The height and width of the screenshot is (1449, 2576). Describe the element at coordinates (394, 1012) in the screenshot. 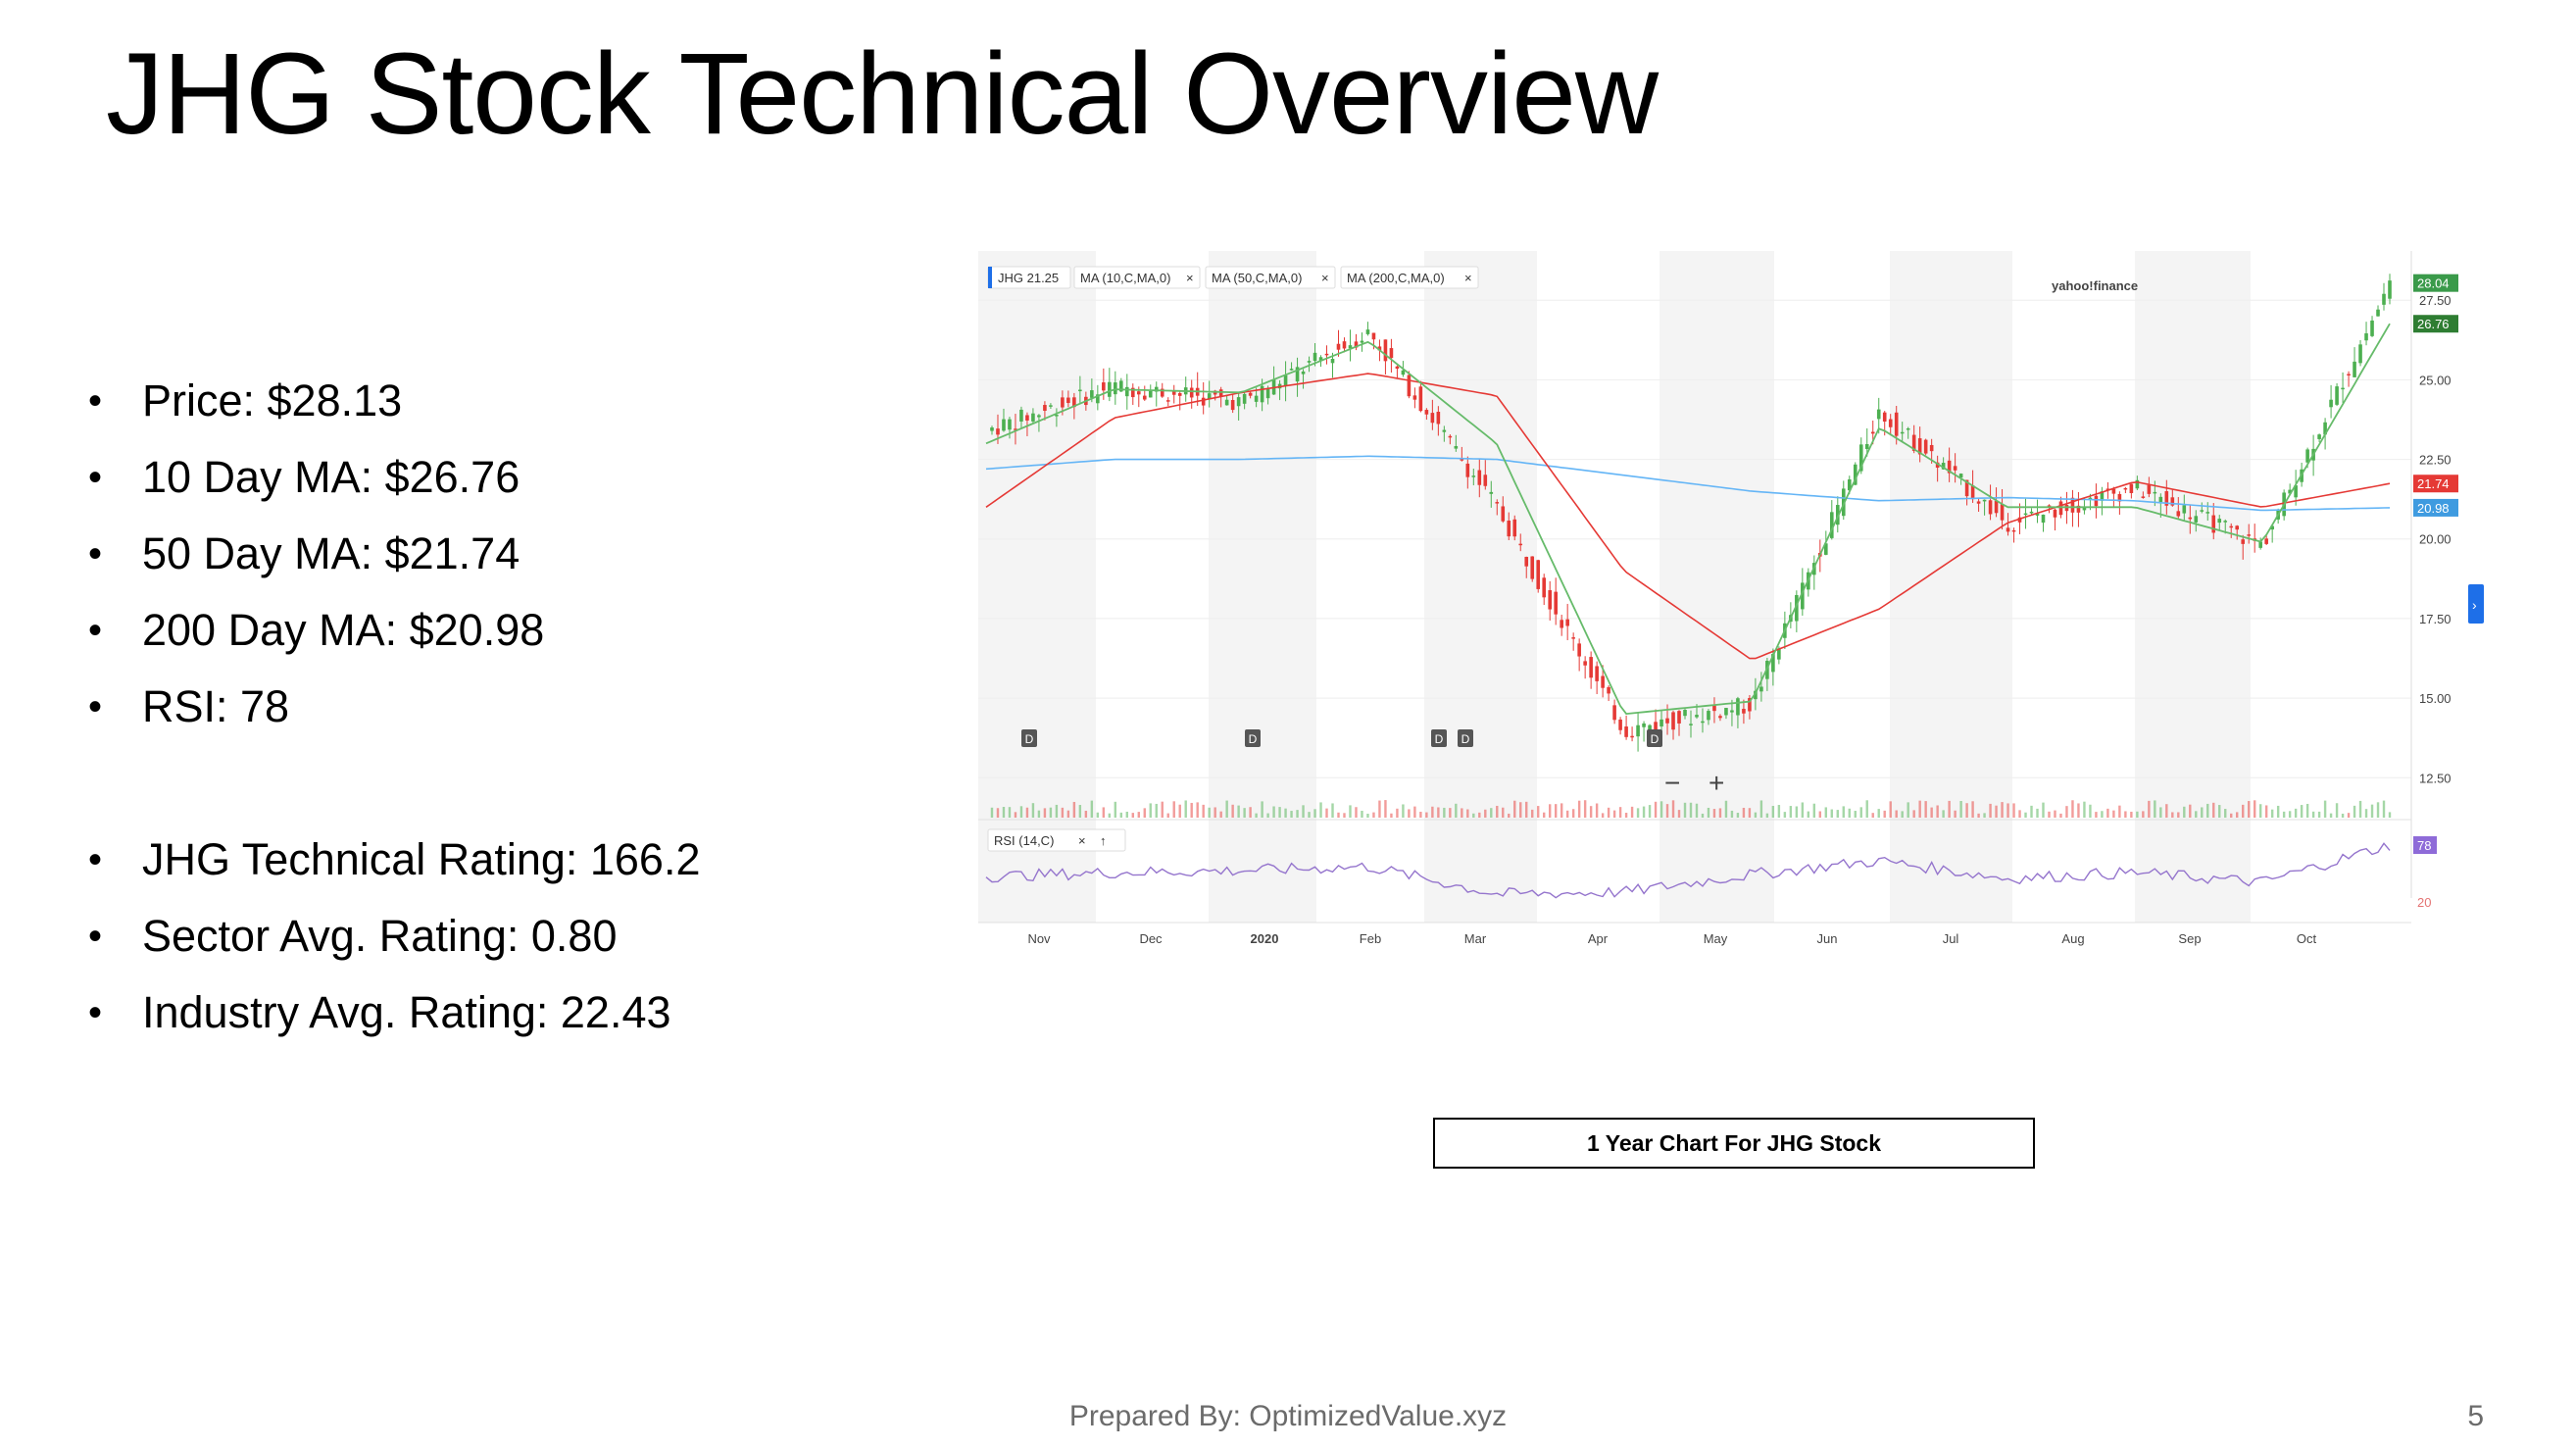

I see `metric-industry-rating: Industry Avg. Rating: 22.43` at that location.